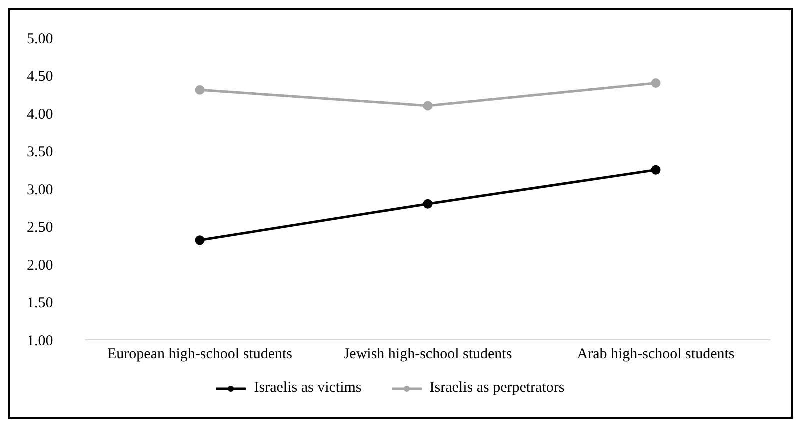 Image resolution: width=803 pixels, height=429 pixels. Describe the element at coordinates (200, 354) in the screenshot. I see `x-tick-label: European high-school students` at that location.